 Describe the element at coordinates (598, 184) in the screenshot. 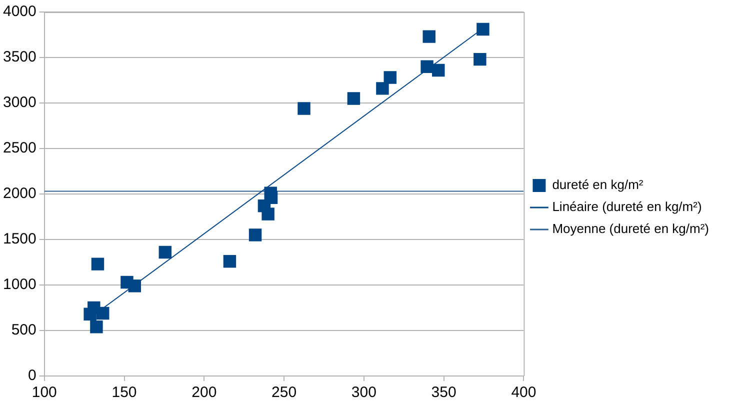

I see `legend-label: dureté en kg/m²` at that location.